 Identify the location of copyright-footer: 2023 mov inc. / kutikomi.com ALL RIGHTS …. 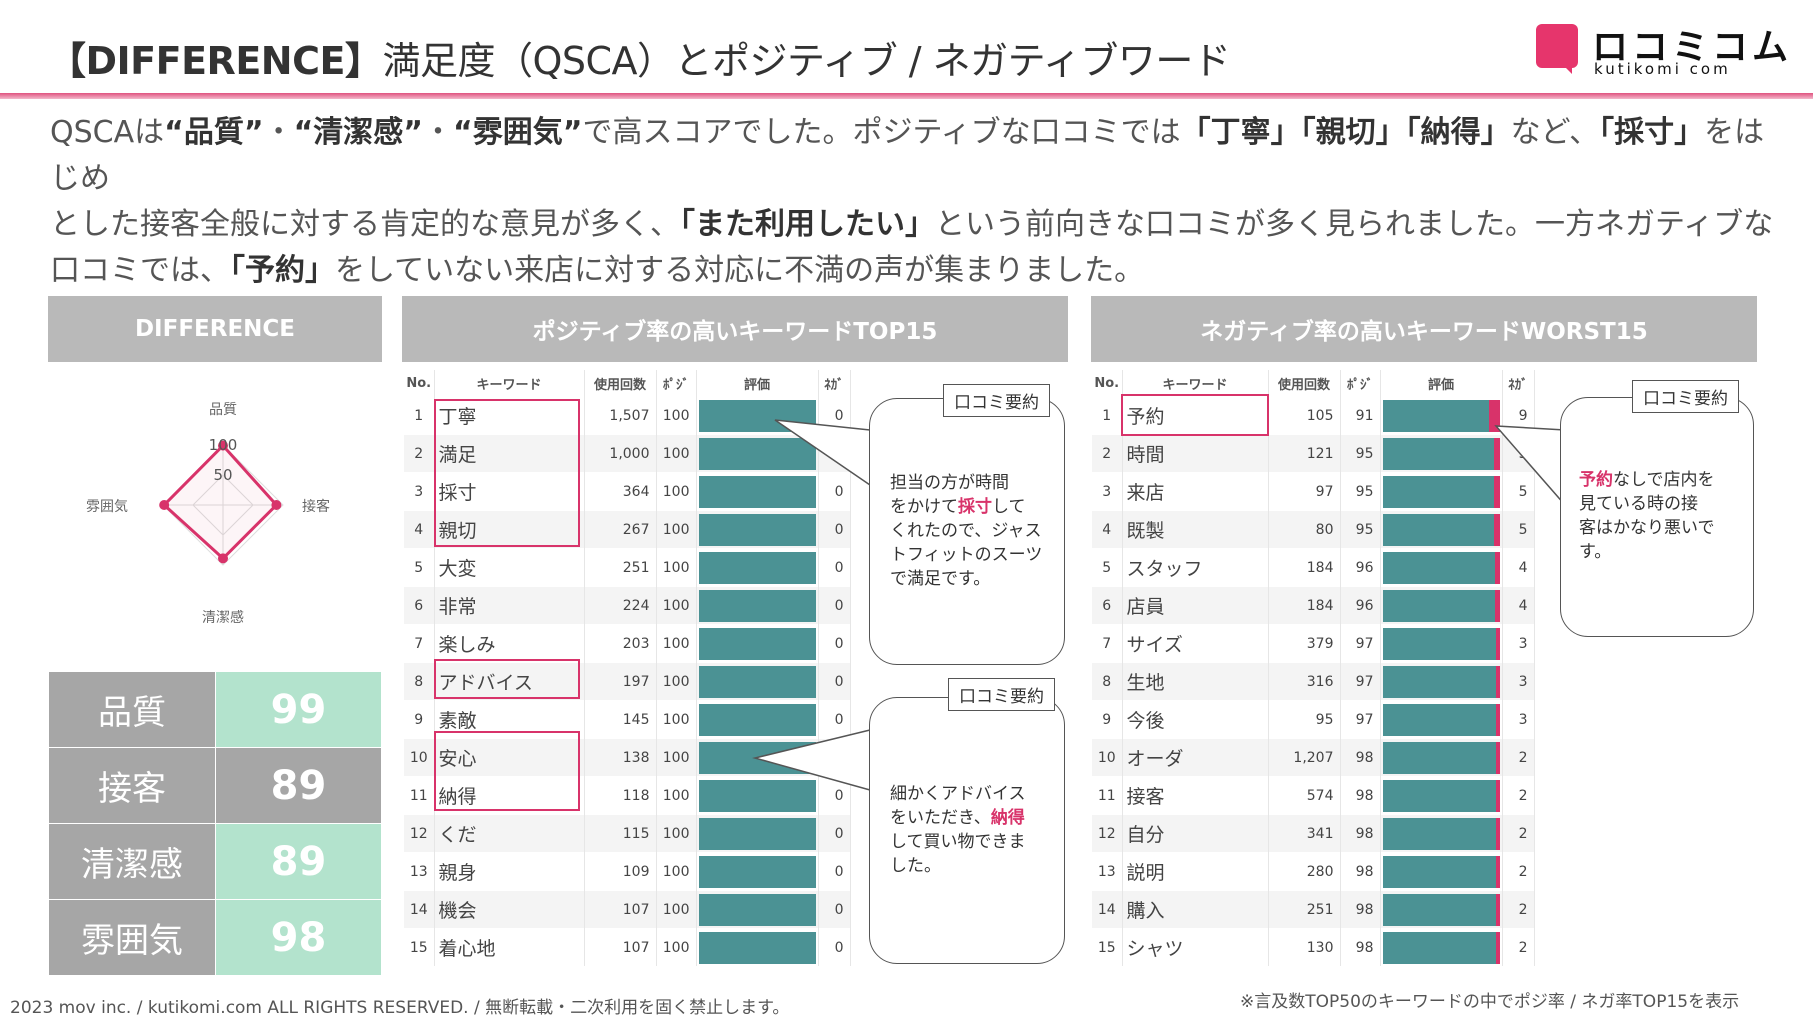
(400, 1008).